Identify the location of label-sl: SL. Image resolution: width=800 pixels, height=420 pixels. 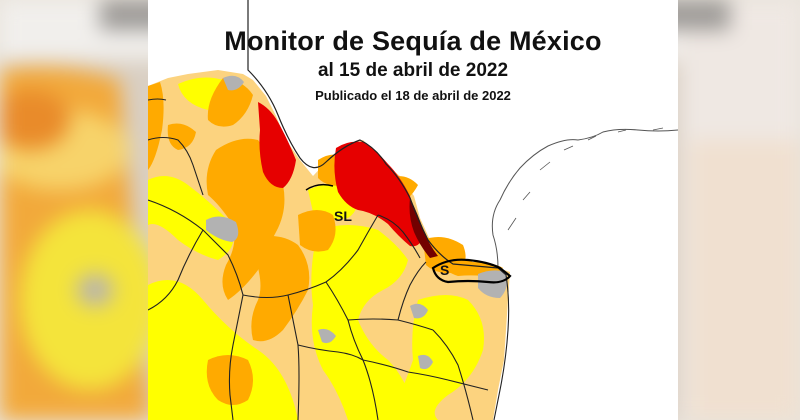
(343, 216).